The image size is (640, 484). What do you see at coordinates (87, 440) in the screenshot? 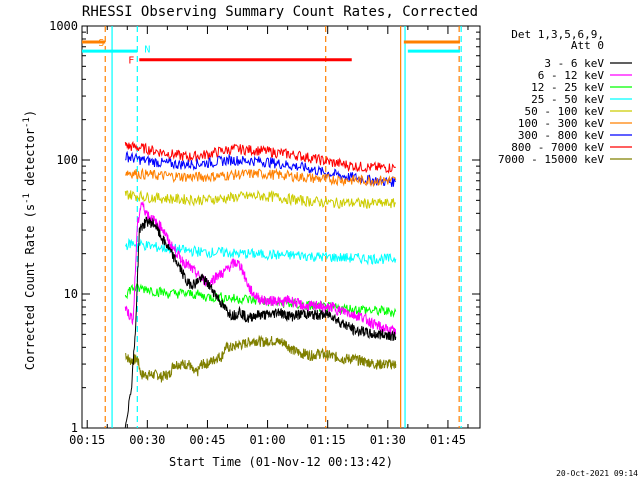
I see `x-tick-label: 00:15` at bounding box center [87, 440].